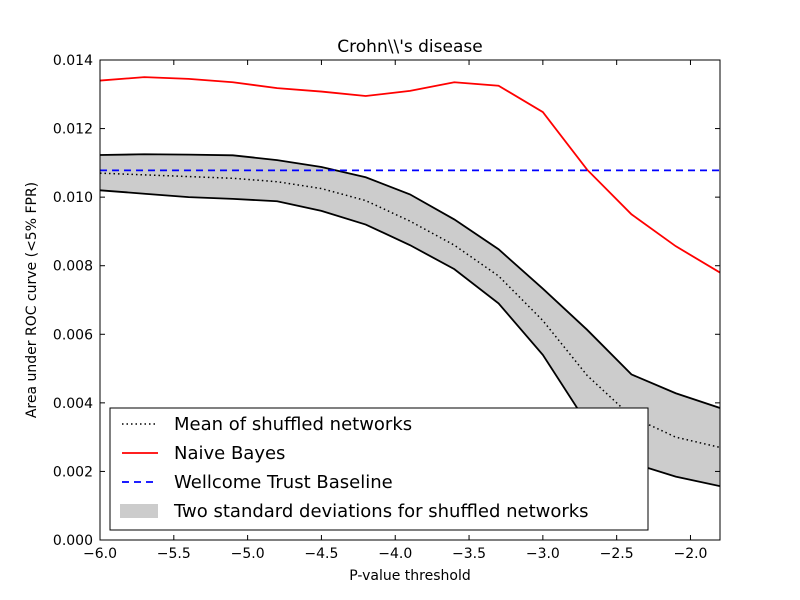 The width and height of the screenshot is (800, 600). What do you see at coordinates (32, 300) in the screenshot?
I see `y-axis-label: Area under ROC curve (<5% FPR)` at bounding box center [32, 300].